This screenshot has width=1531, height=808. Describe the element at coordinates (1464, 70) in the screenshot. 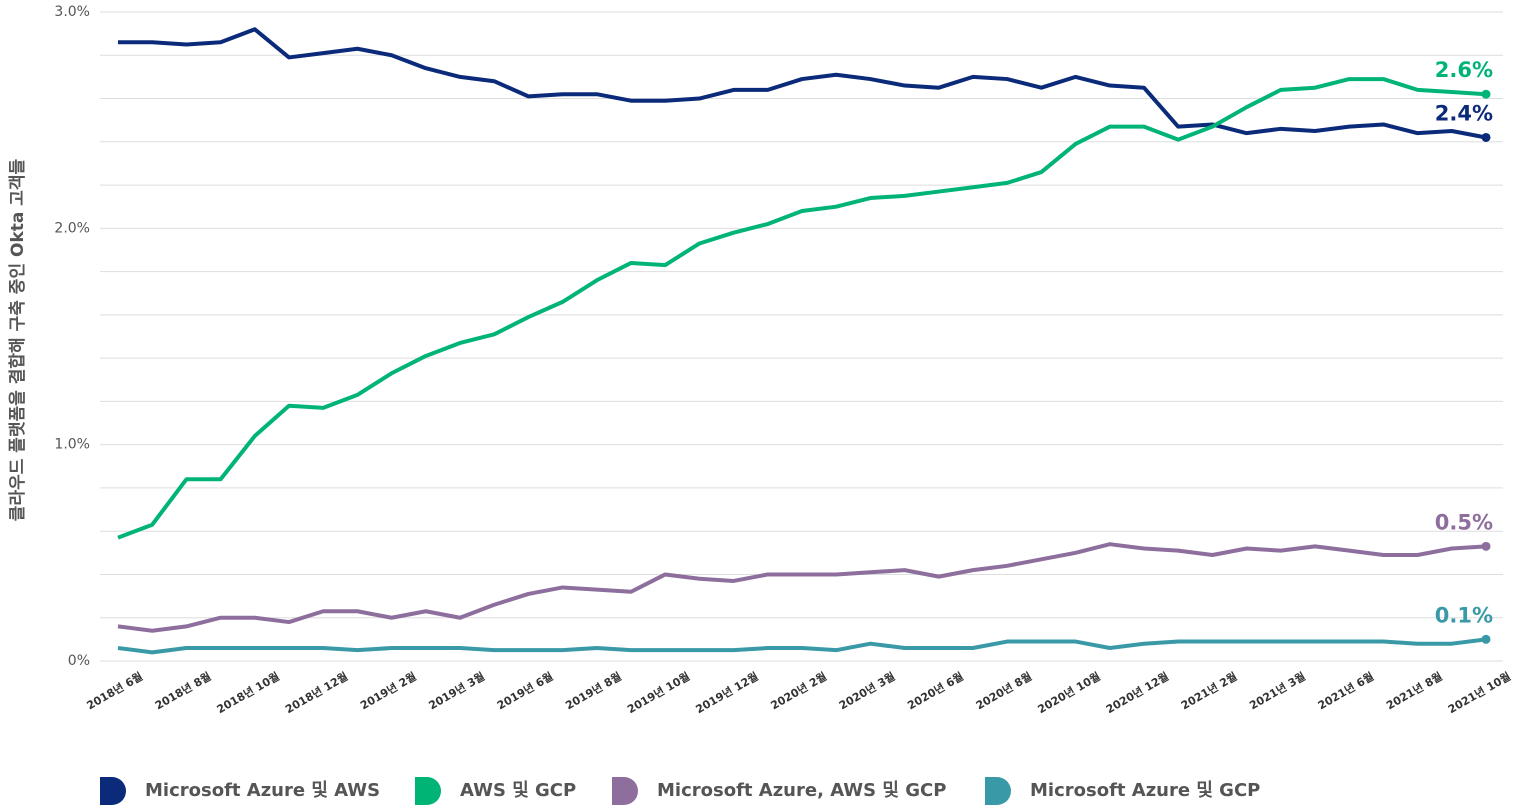

I see `end-label: 2.6%` at that location.